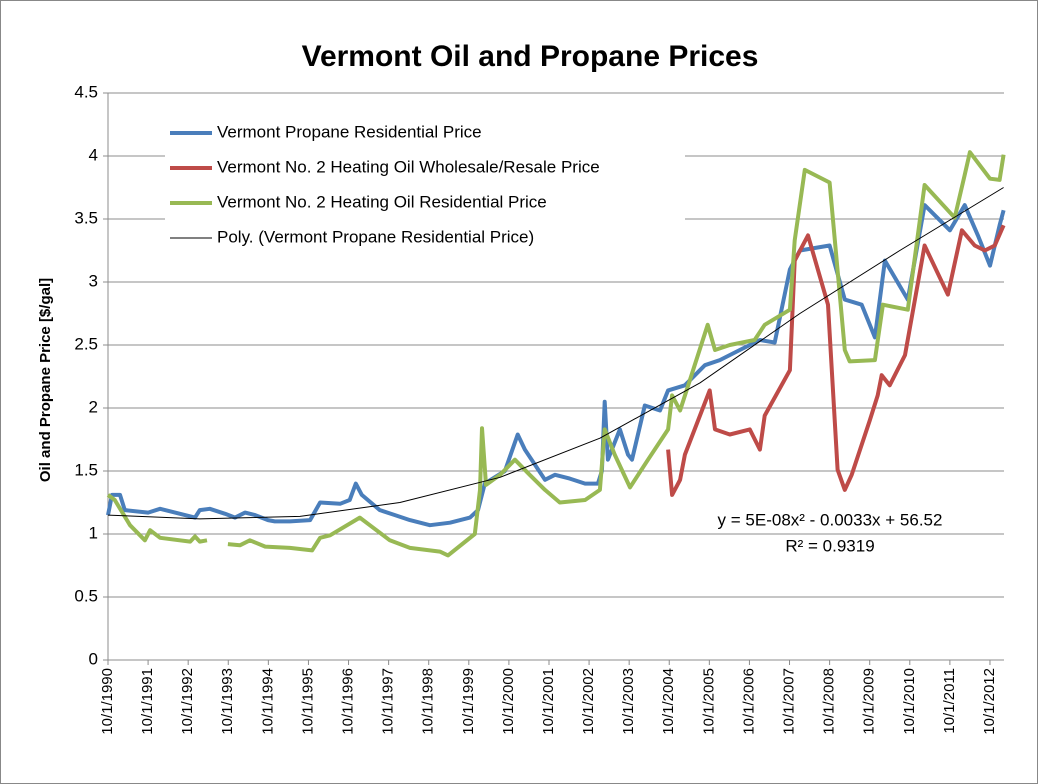 The image size is (1038, 784). I want to click on y-tick-label: 0, so click(93, 658).